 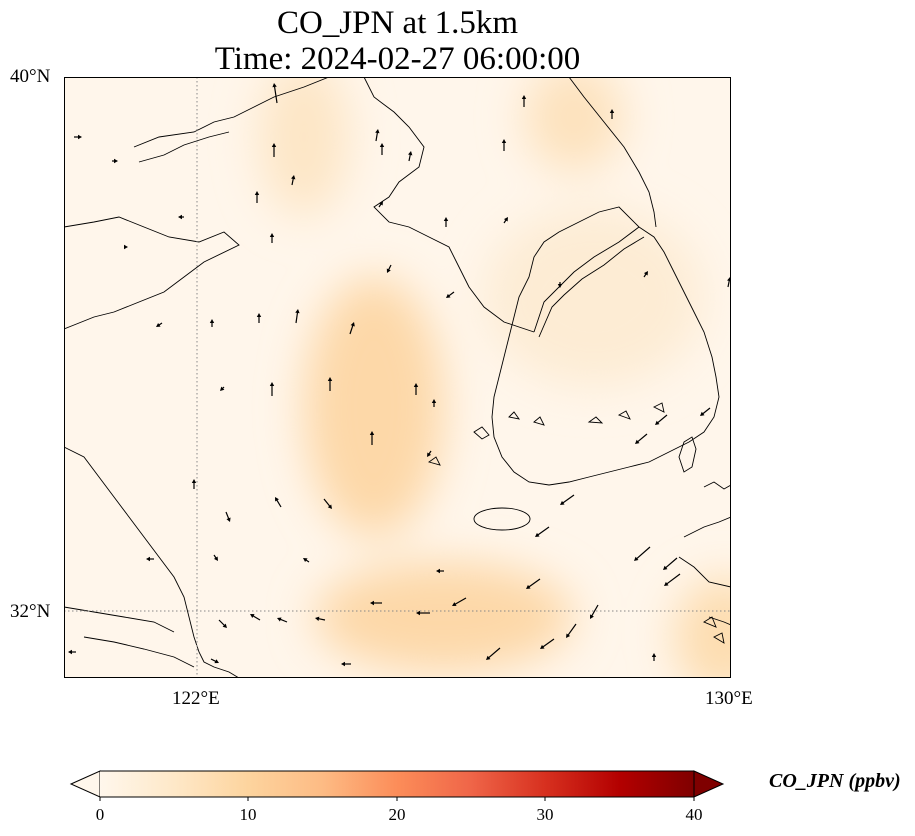 I want to click on lat-tick-40n: 40°N, so click(x=30, y=77).